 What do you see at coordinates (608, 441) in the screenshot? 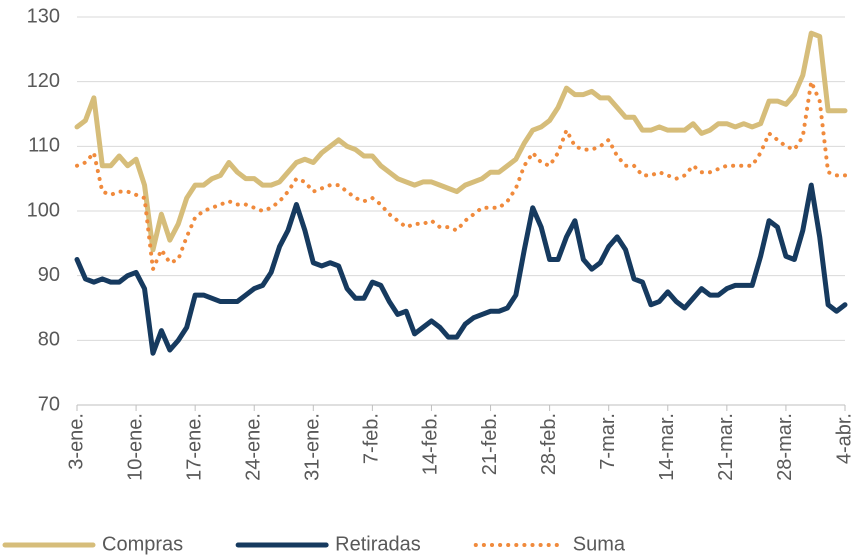
I see `x-tick-label: 7-mar.` at bounding box center [608, 441].